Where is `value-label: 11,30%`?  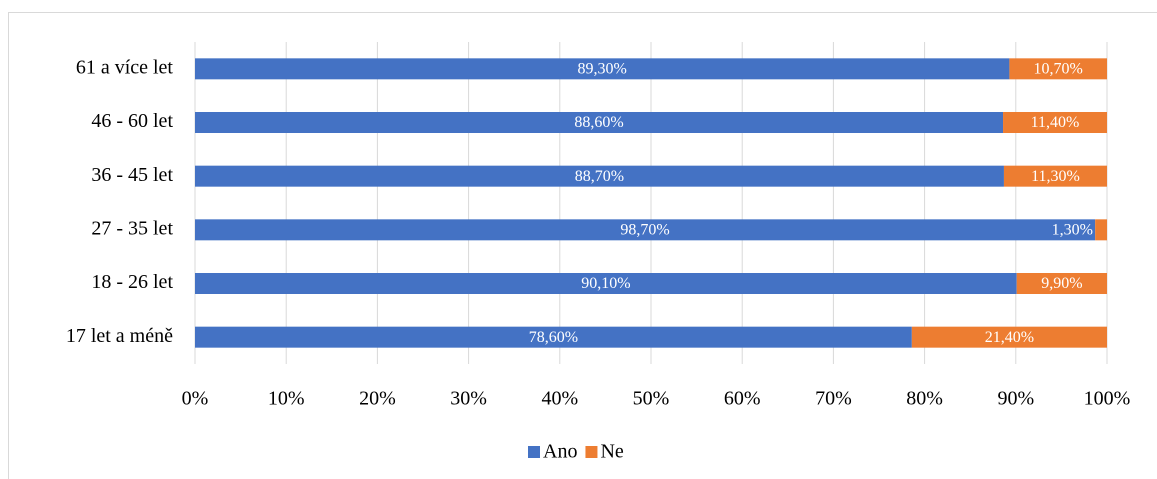 value-label: 11,30% is located at coordinates (1055, 176).